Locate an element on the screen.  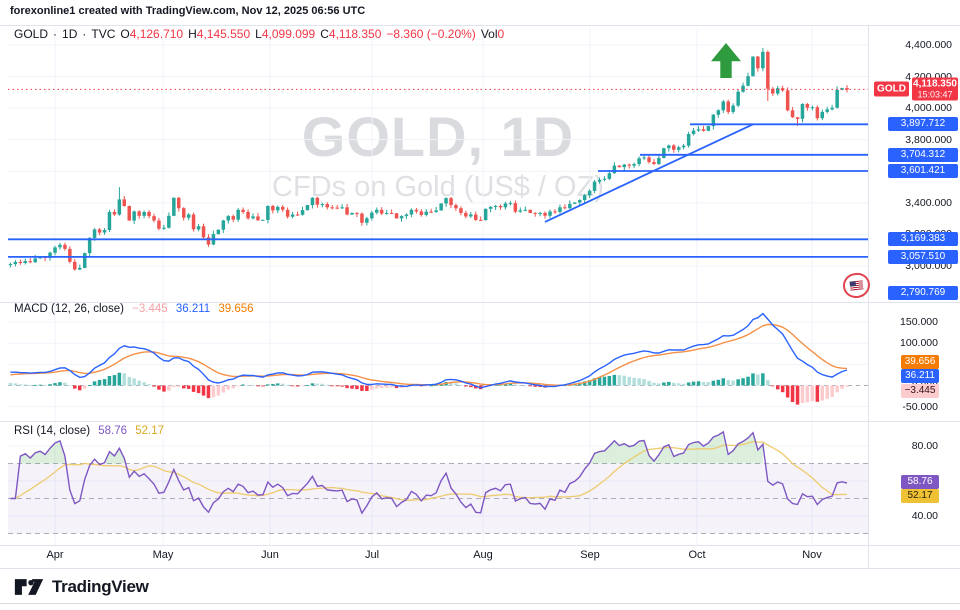
volume-value: 0 is located at coordinates (501, 34).